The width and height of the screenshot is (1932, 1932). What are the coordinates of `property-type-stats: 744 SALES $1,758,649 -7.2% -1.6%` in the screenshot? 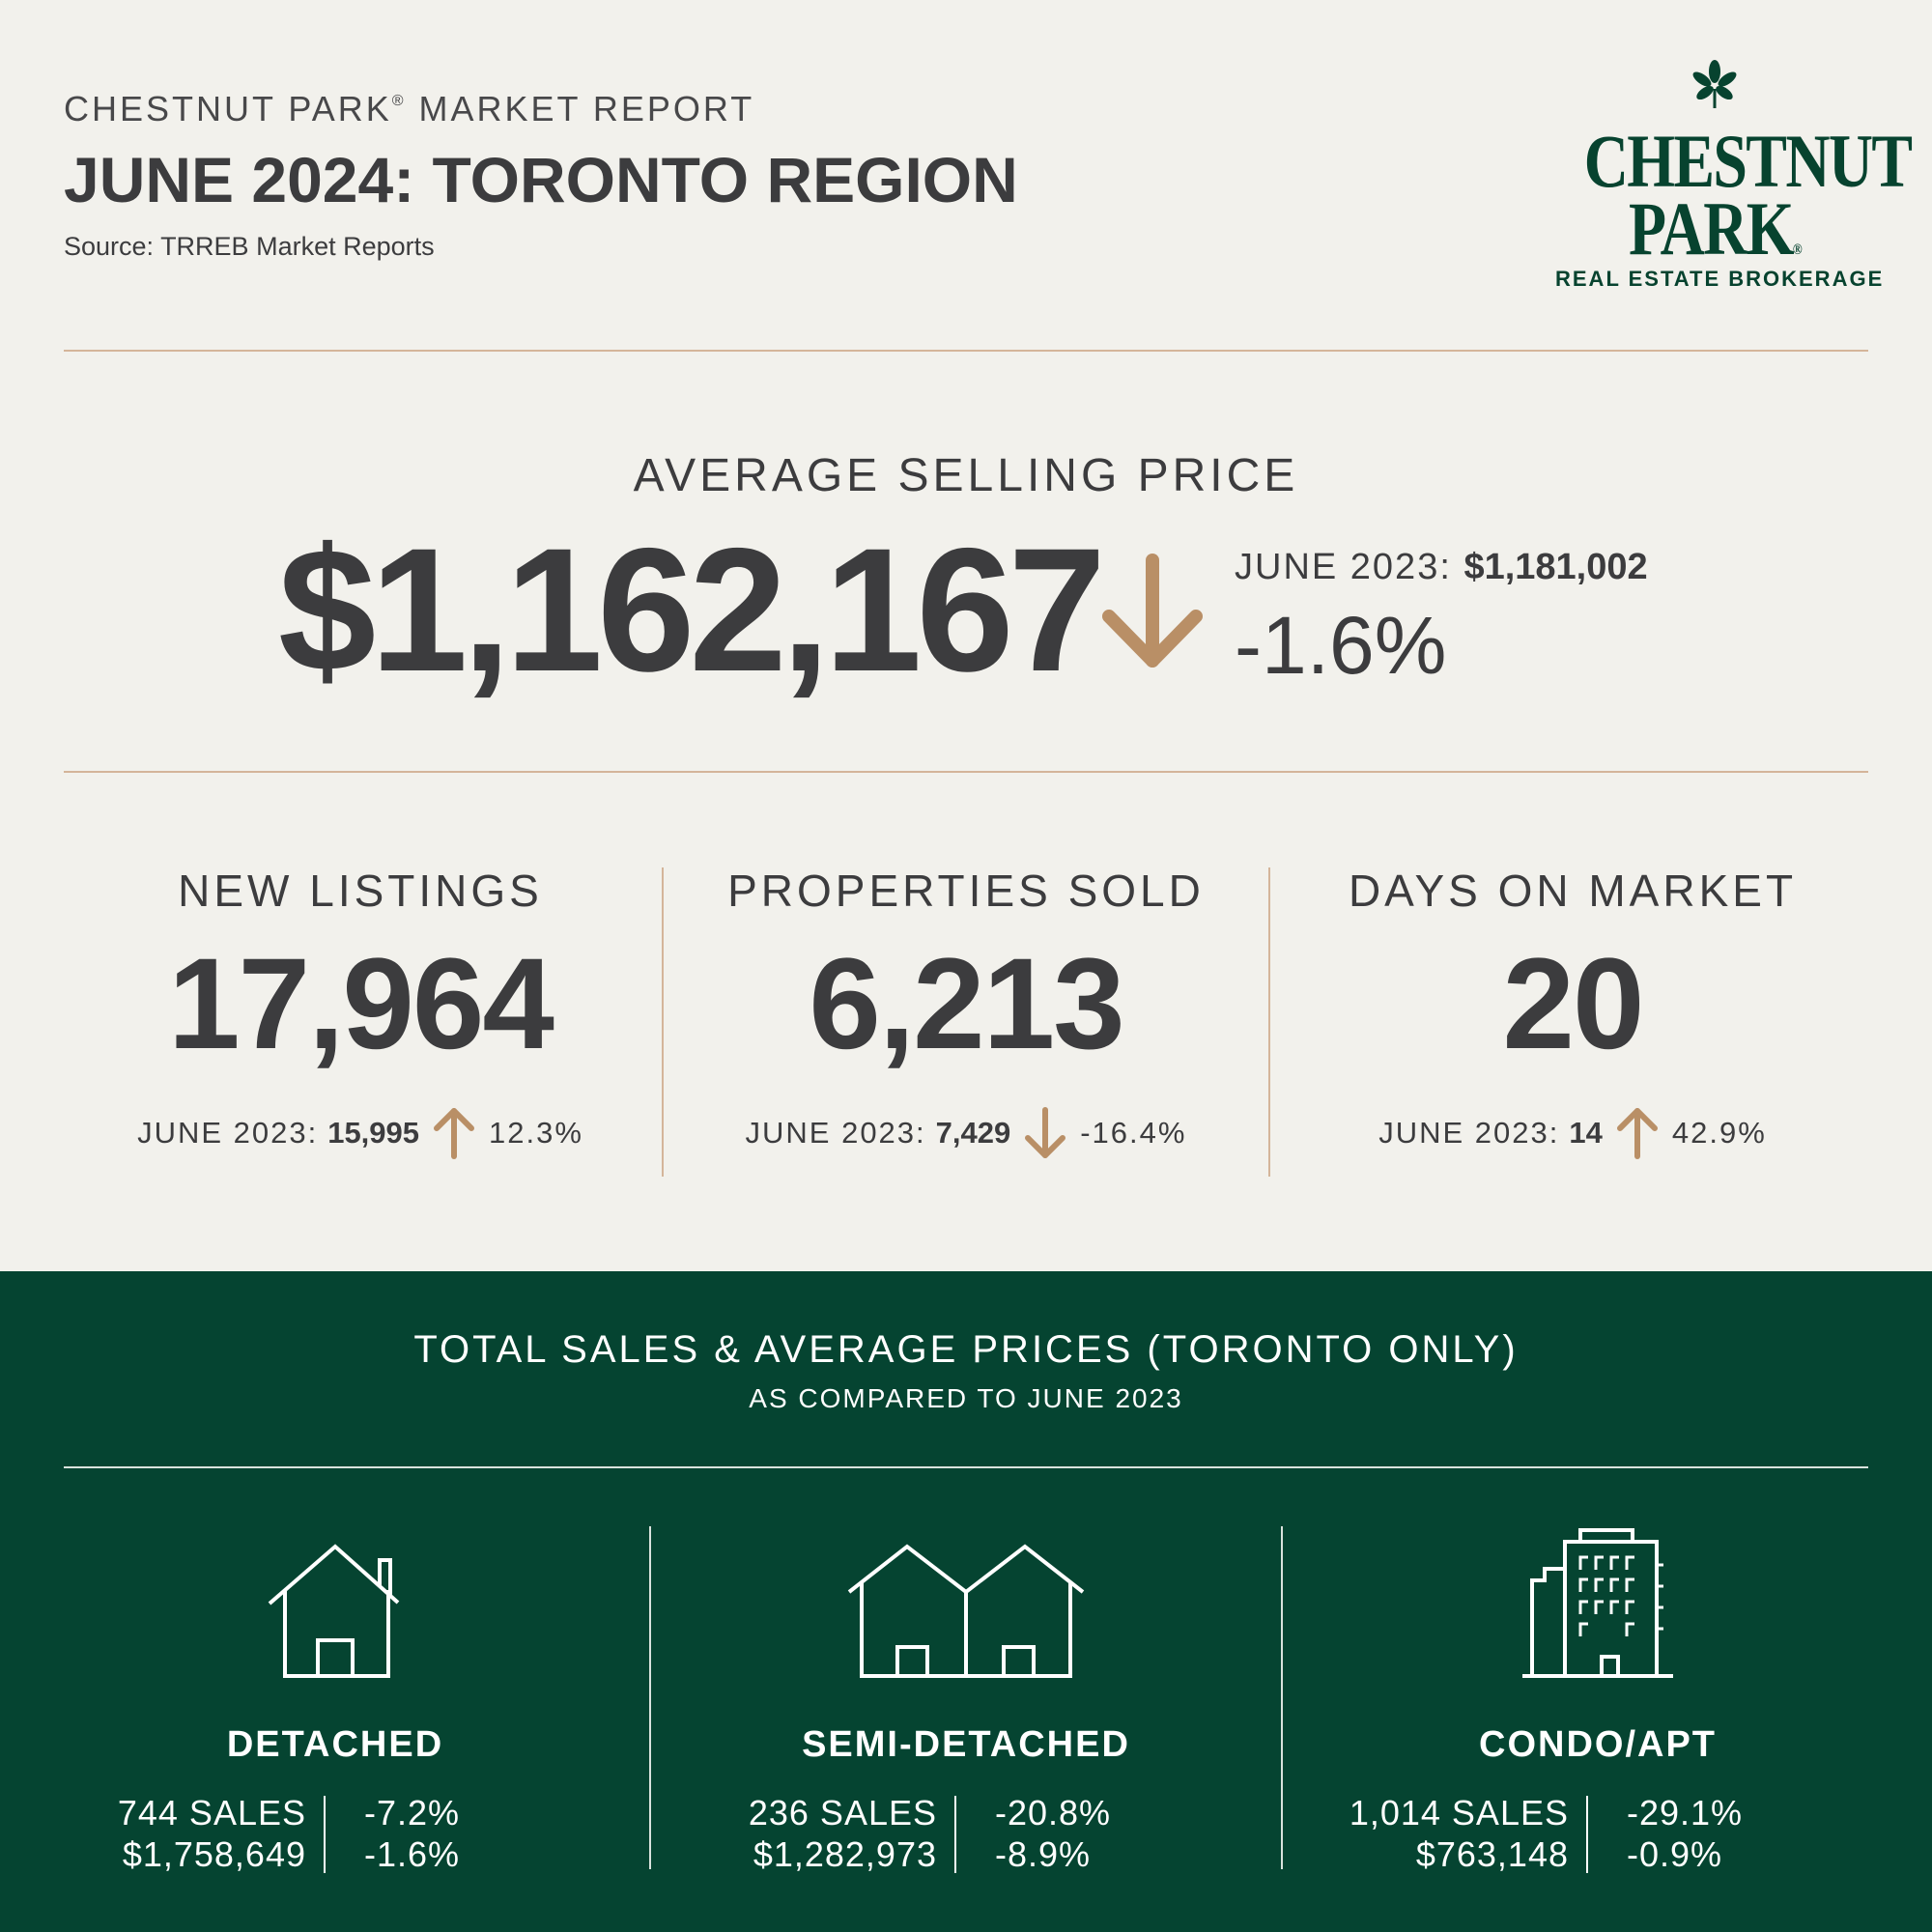 It's located at (335, 1835).